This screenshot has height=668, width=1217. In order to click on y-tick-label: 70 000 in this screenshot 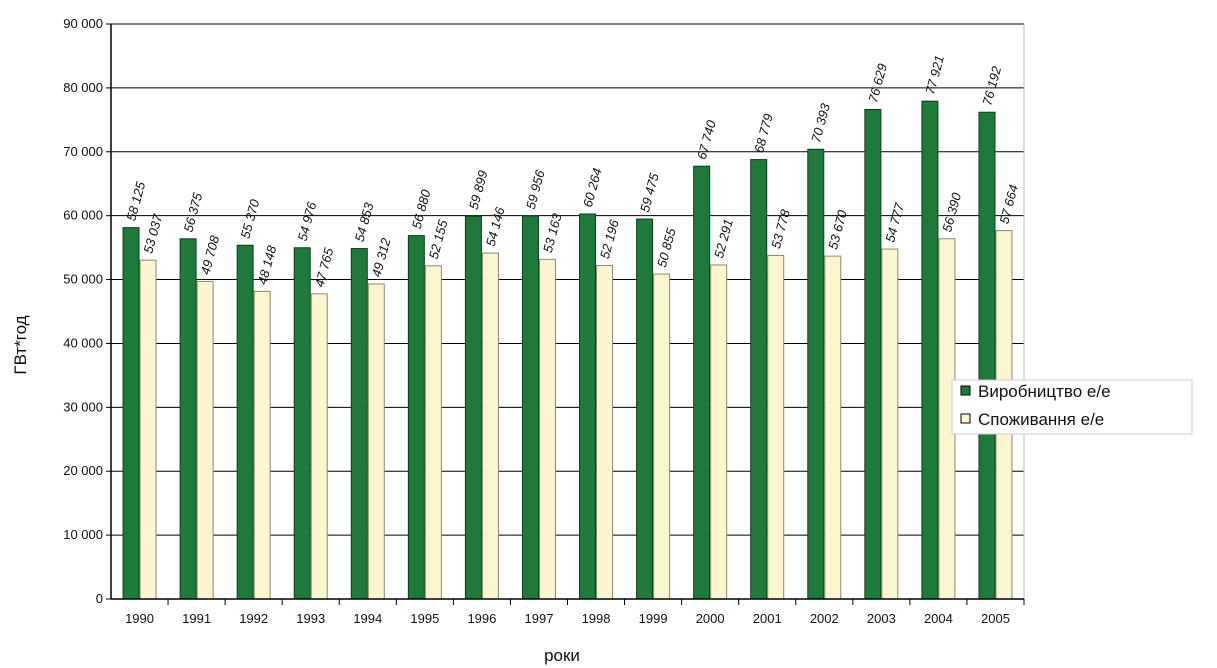, I will do `click(83, 151)`.